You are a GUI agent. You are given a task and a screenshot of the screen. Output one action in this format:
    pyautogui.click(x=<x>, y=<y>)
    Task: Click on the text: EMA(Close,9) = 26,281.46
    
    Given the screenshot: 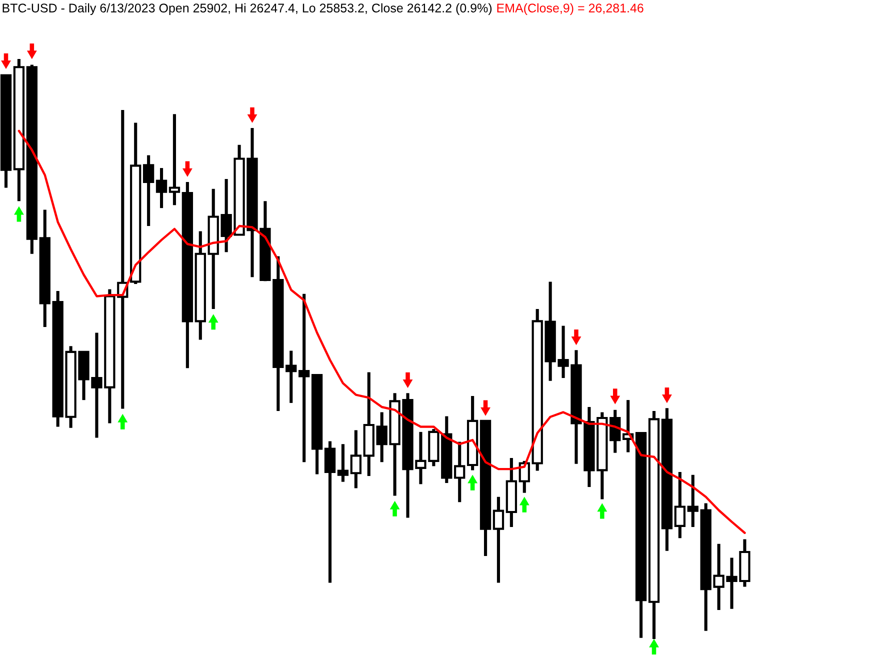 What is the action you would take?
    pyautogui.click(x=570, y=9)
    